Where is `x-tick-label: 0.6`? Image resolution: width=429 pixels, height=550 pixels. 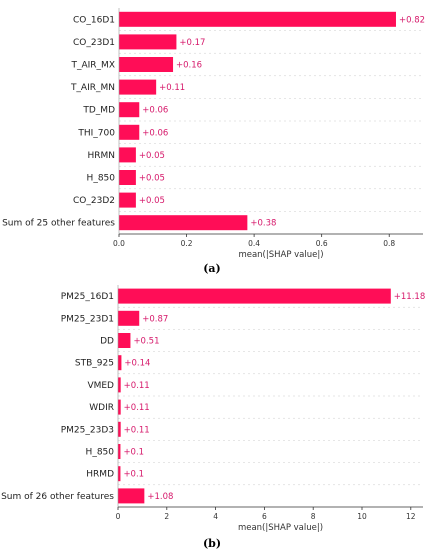
x-tick-label: 0.6 is located at coordinates (322, 243).